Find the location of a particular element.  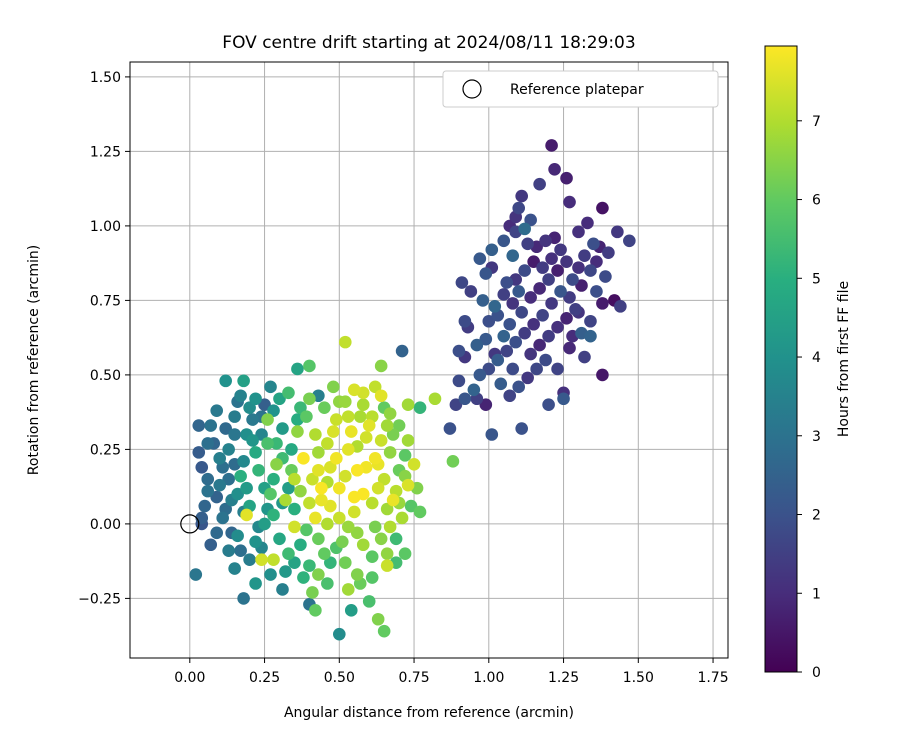

x-tick-label: 0.50 is located at coordinates (339, 678).